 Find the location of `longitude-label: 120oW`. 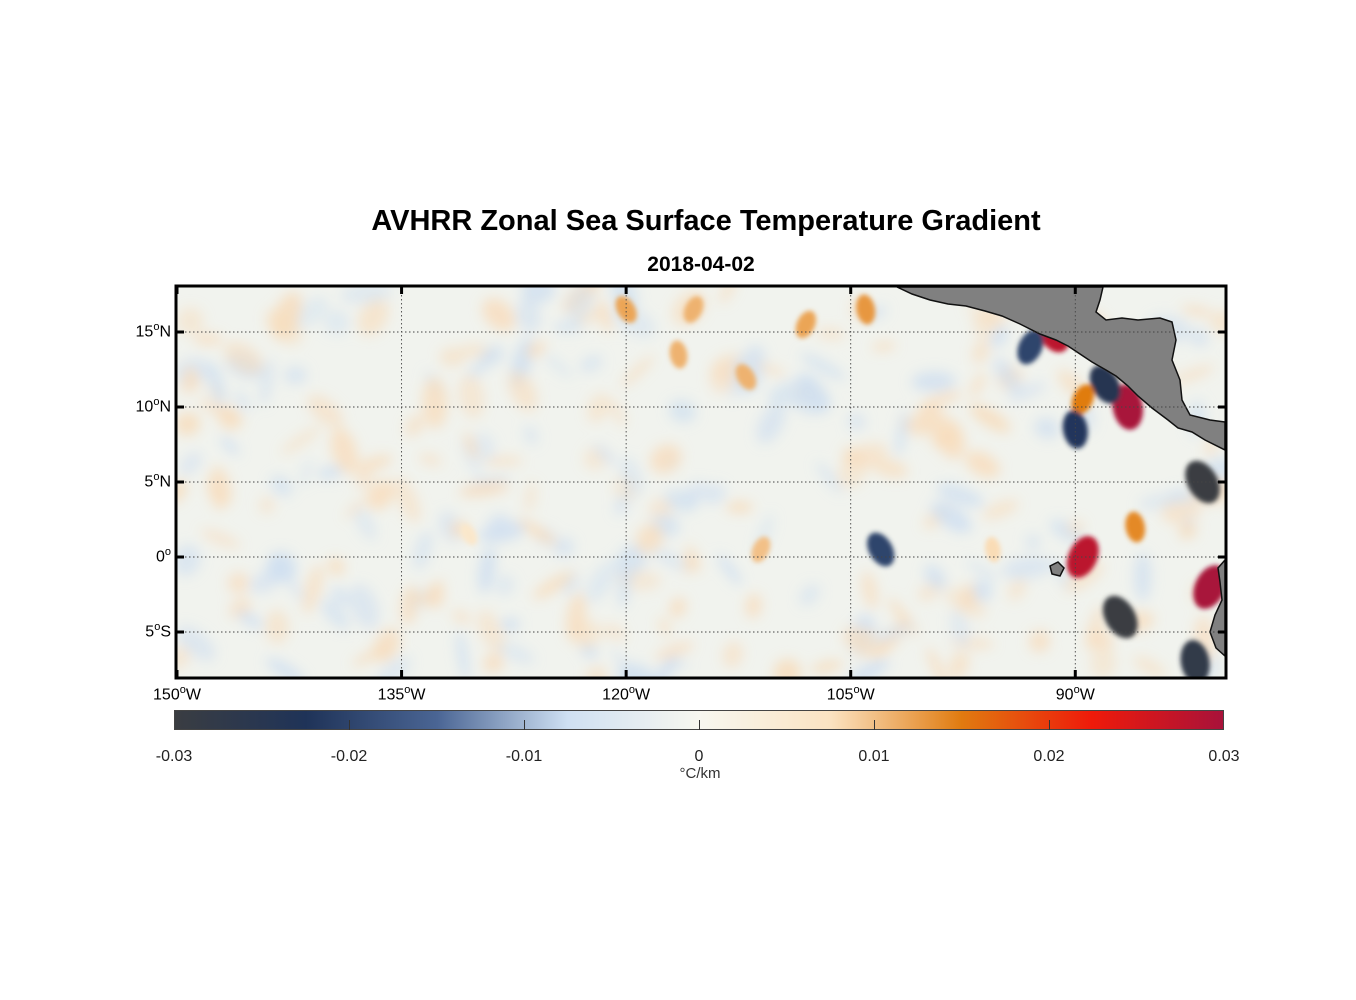

longitude-label: 120oW is located at coordinates (626, 694).